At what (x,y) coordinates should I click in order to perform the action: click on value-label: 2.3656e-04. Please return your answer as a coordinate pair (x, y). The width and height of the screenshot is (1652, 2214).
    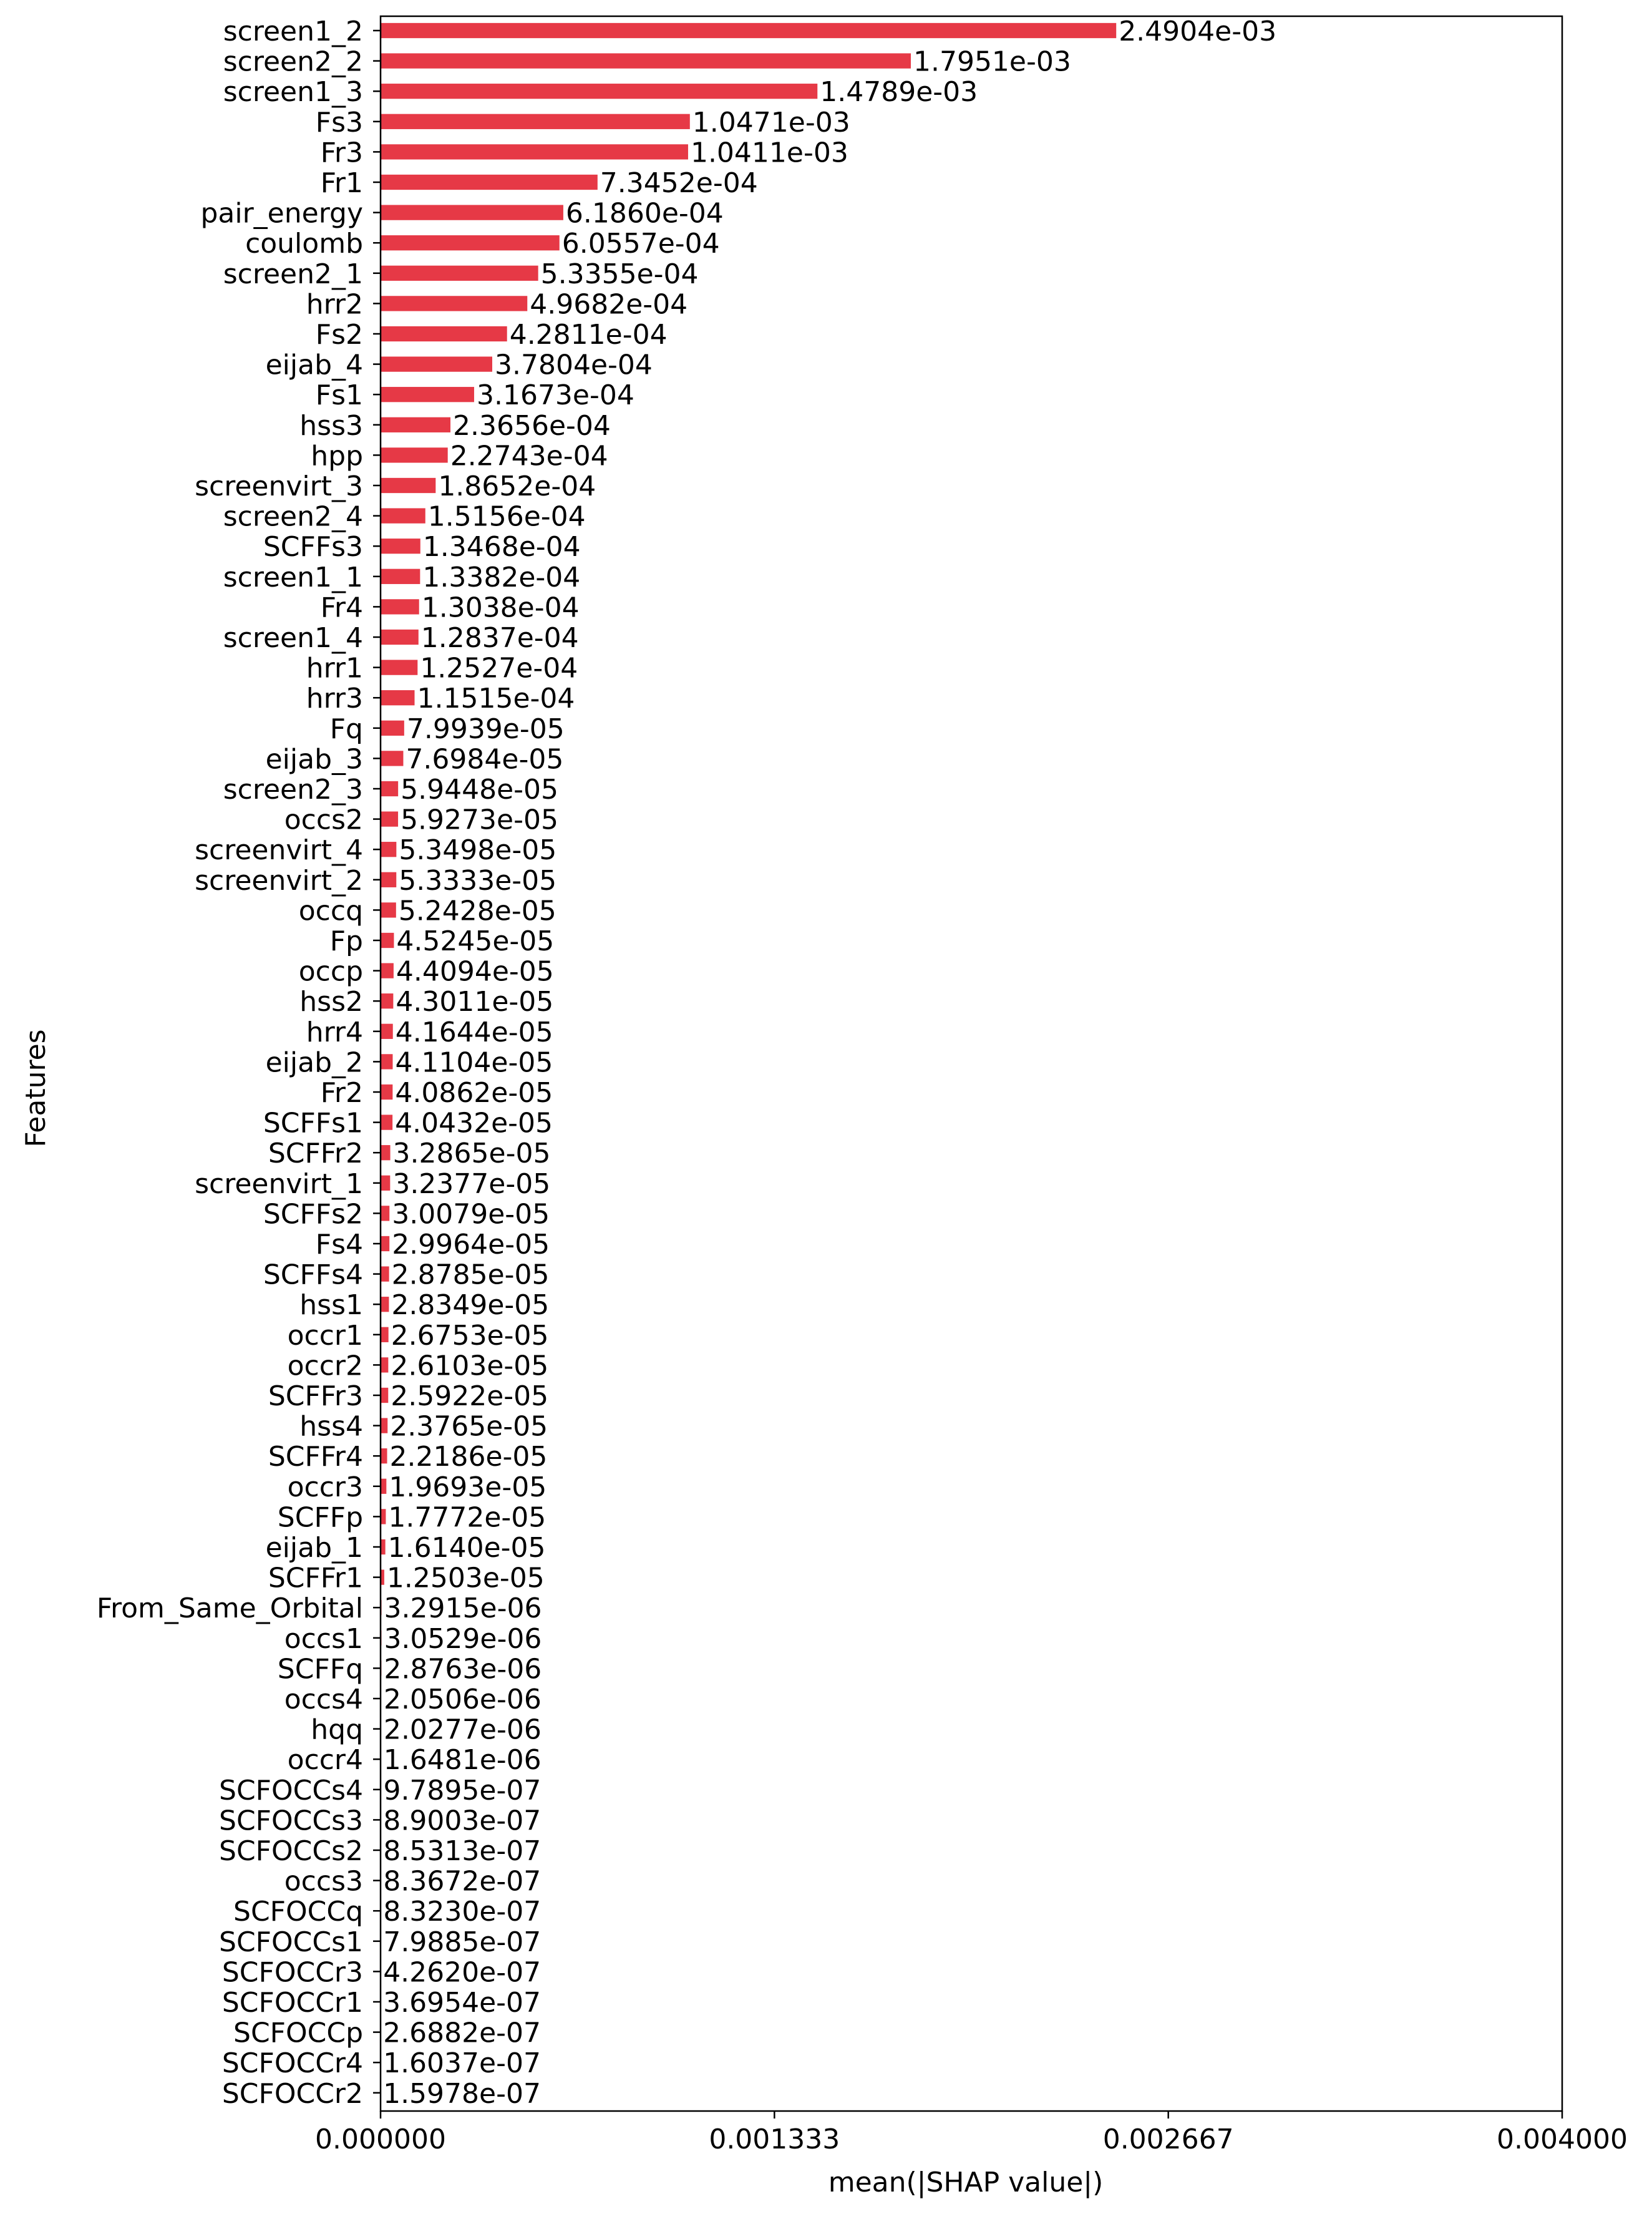
    Looking at the image, I should click on (532, 426).